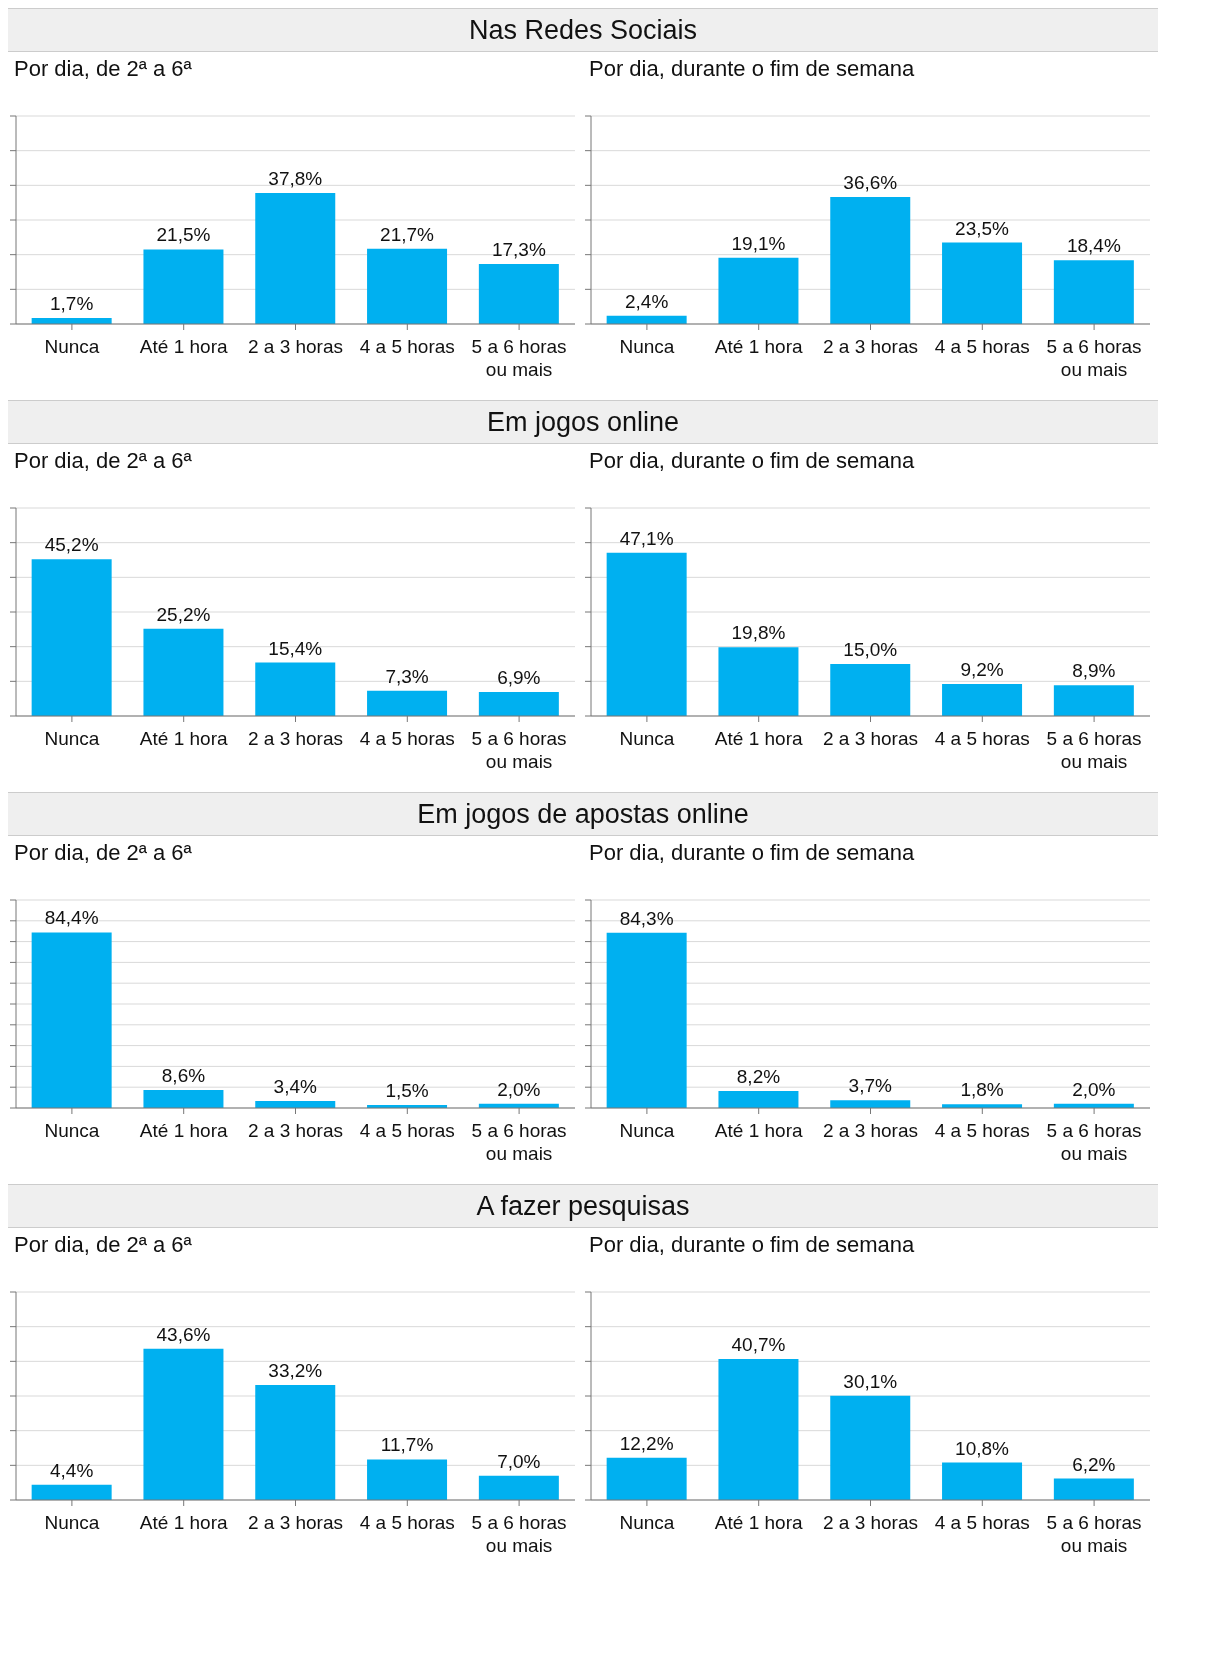 The height and width of the screenshot is (1659, 1216). I want to click on chart-title: Em jogos online, so click(583, 422).